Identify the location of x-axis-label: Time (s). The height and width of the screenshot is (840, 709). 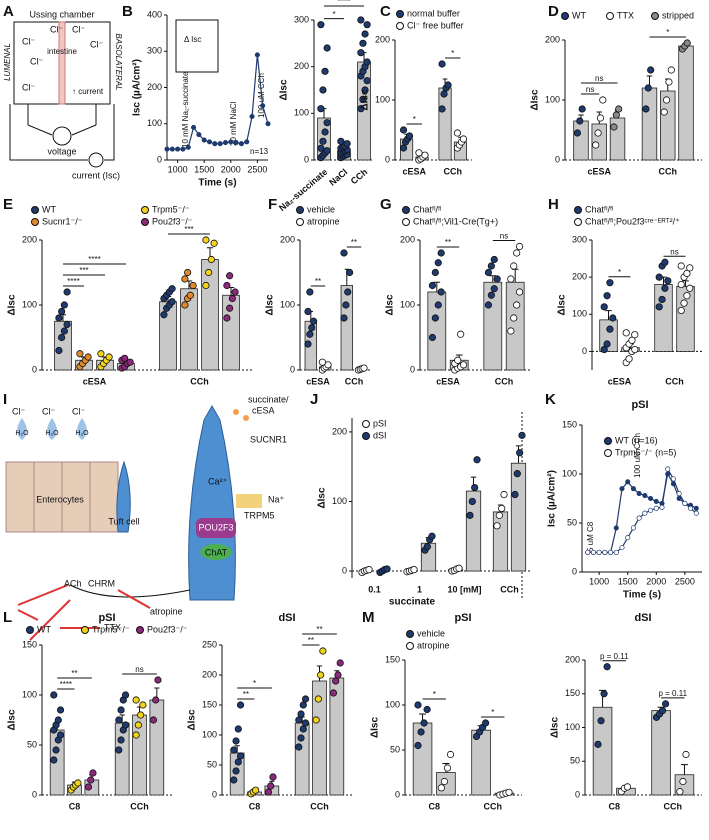
(217, 183).